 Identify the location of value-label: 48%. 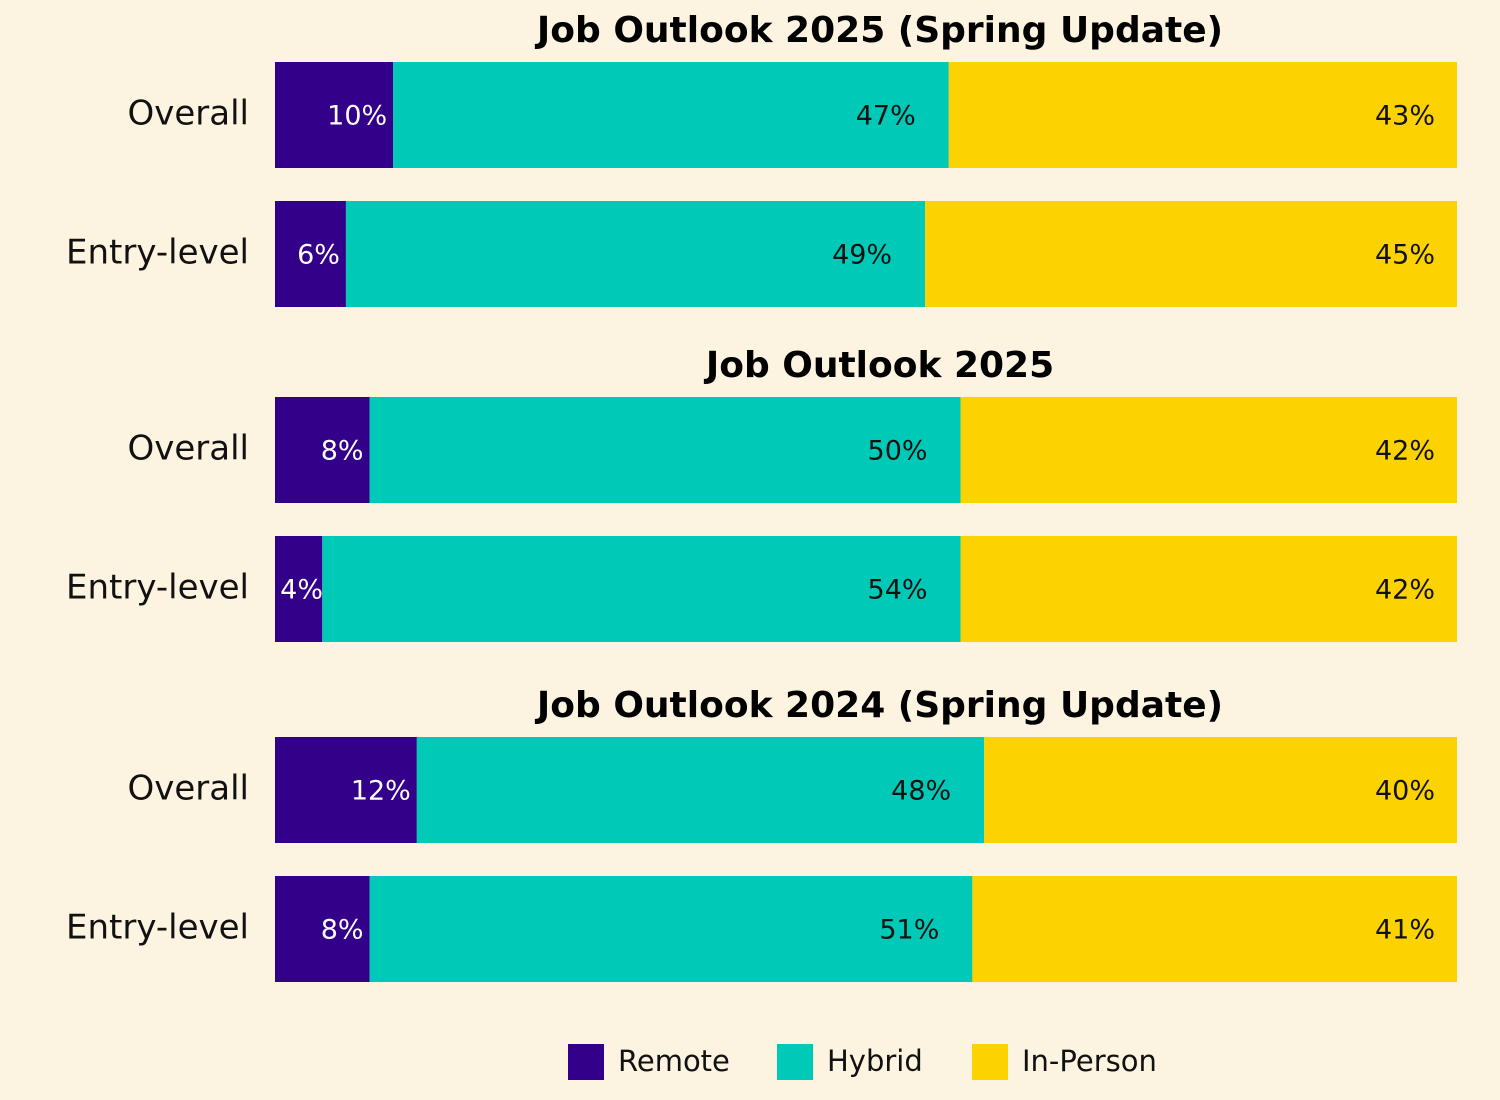
(921, 791).